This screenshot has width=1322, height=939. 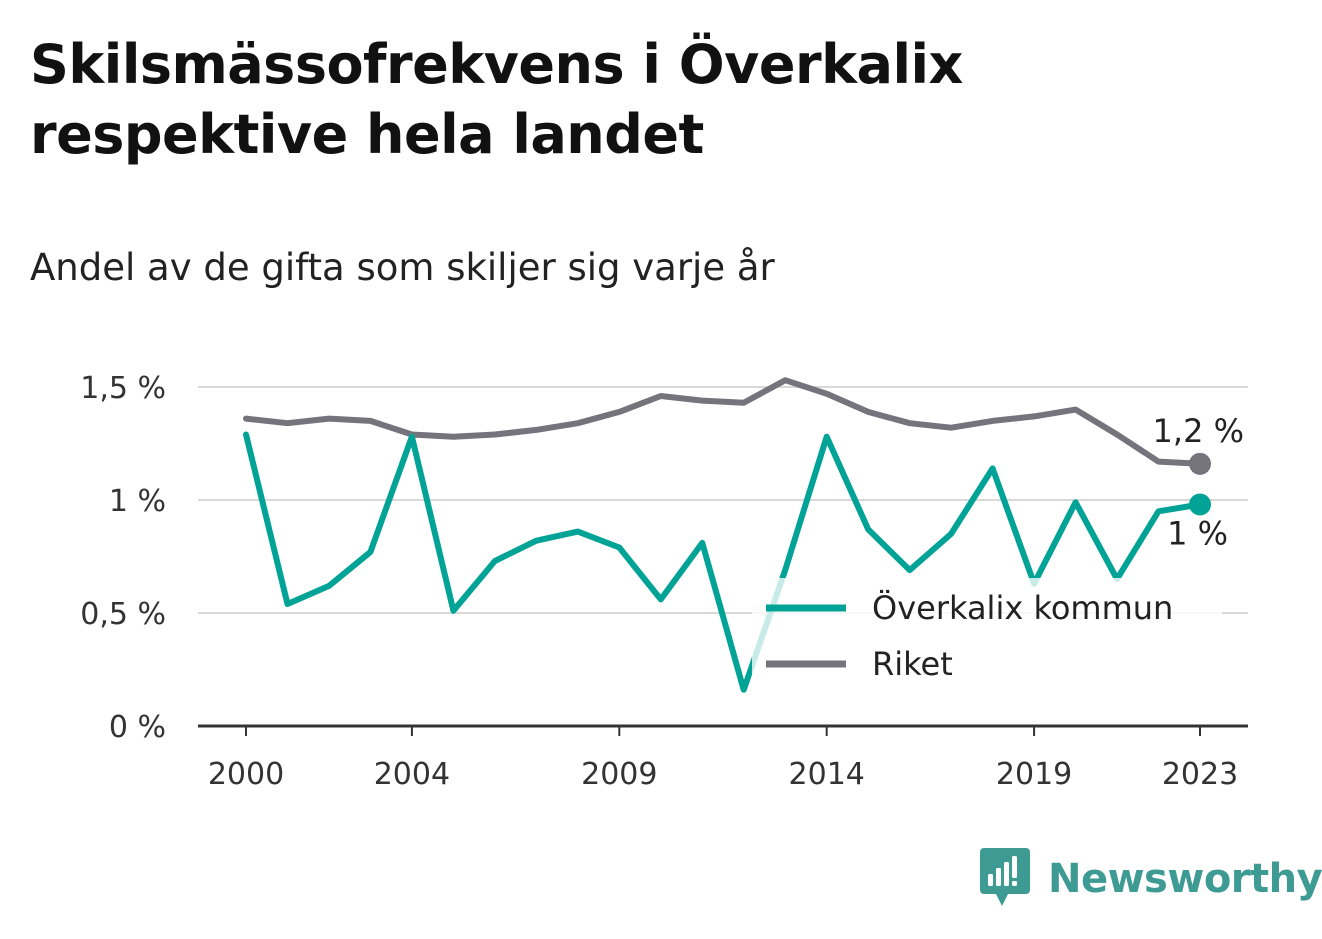 I want to click on x-tick-label: 2019, so click(x=1034, y=774).